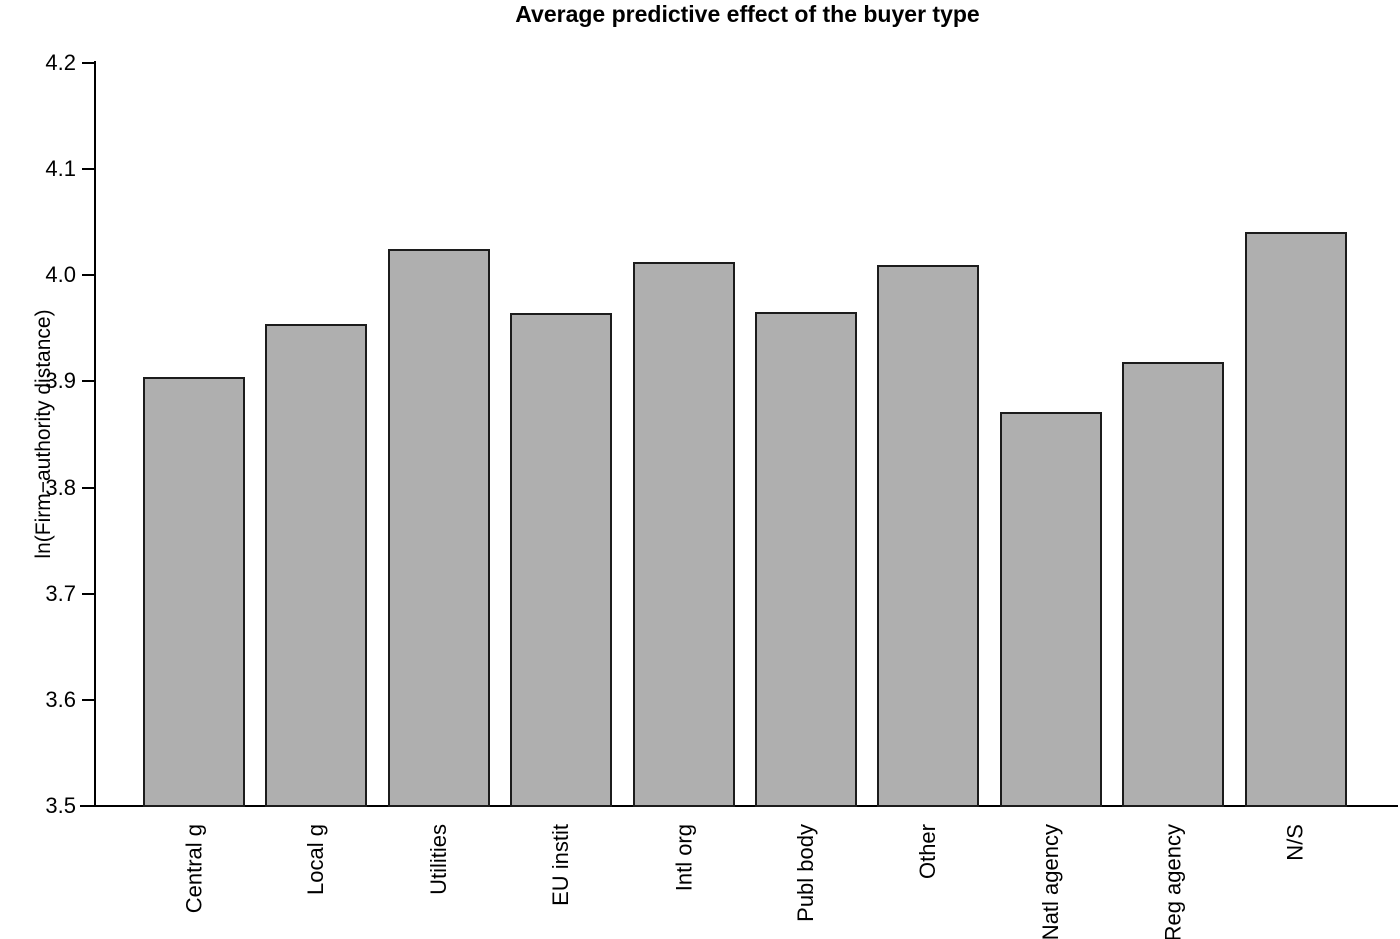 The image size is (1400, 939). Describe the element at coordinates (1296, 519) in the screenshot. I see `bar-n-s` at that location.